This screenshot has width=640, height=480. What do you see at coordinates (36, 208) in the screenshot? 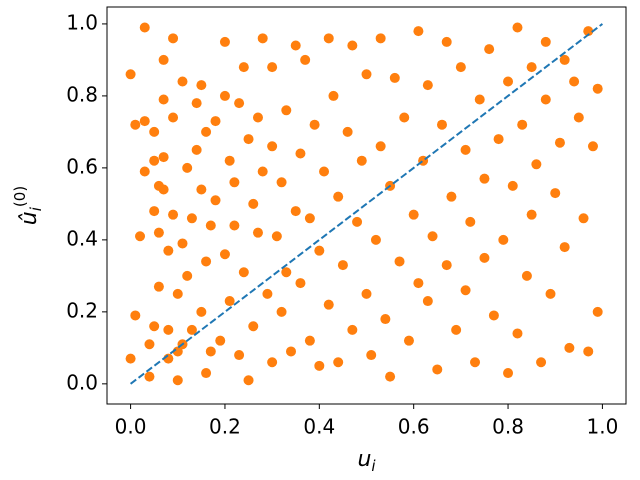
I see `y-label-sub: i` at bounding box center [36, 208].